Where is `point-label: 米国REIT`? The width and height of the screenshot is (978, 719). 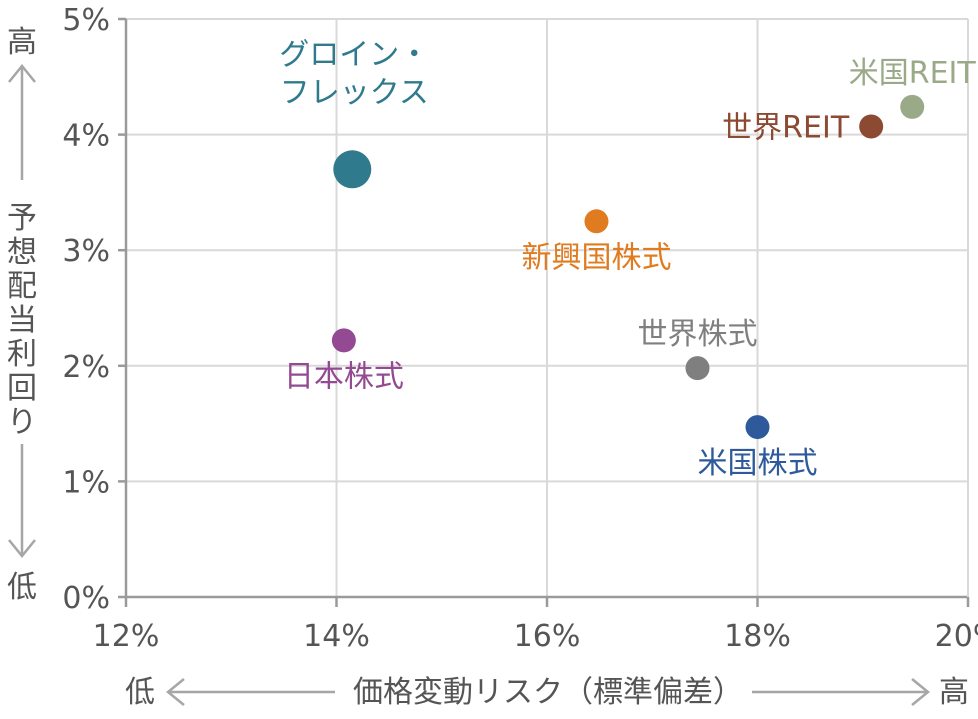 point-label: 米国REIT is located at coordinates (913, 73).